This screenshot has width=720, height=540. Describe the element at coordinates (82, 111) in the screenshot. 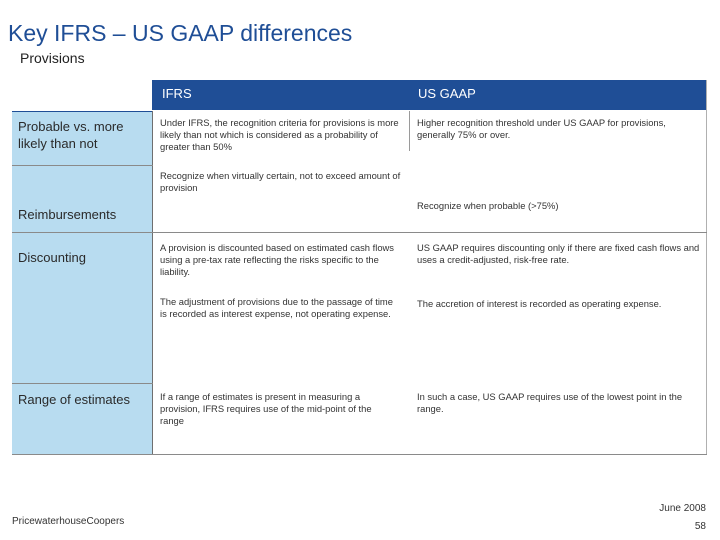

I see `label-column-top-border` at that location.